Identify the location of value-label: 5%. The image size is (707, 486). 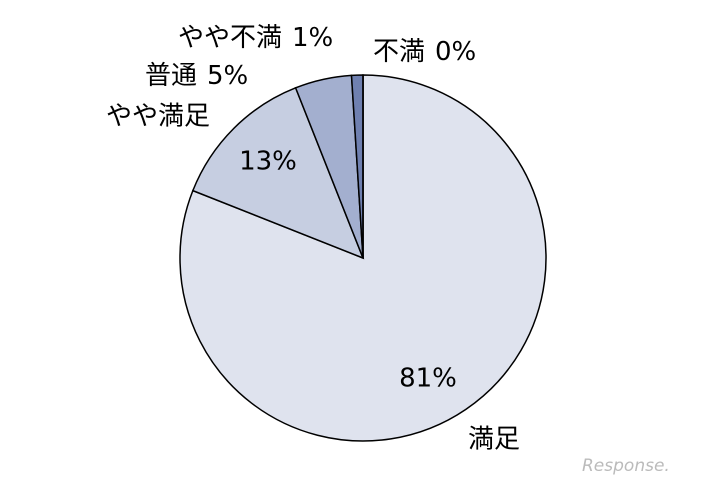
(227, 76).